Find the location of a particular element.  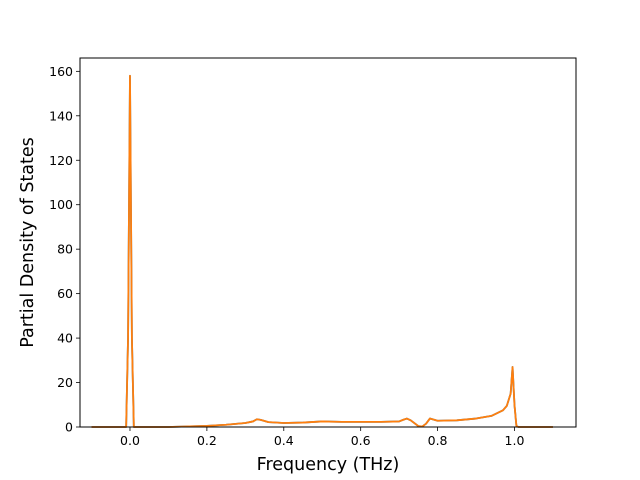

x-tick-label: 0.0 is located at coordinates (130, 440).